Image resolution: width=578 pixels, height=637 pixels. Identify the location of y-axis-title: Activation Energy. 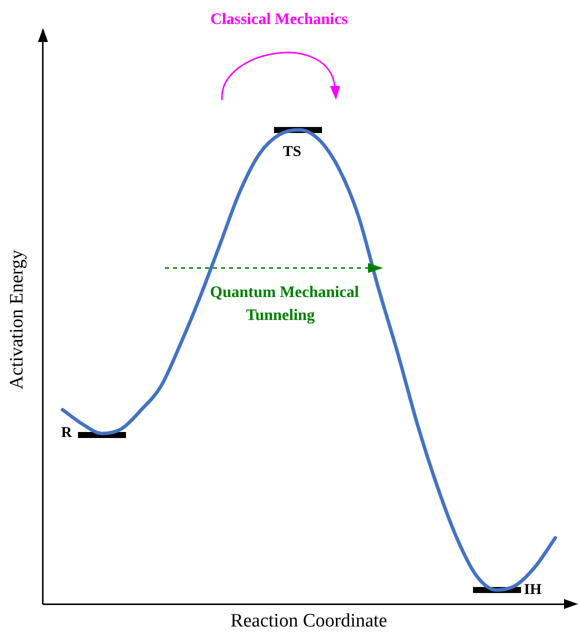
(17, 319).